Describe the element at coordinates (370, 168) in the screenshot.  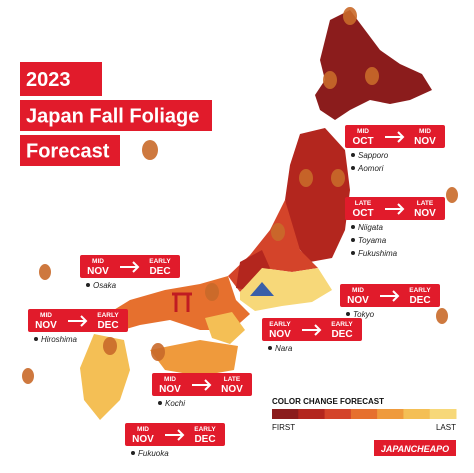
I see `city: Aomori` at that location.